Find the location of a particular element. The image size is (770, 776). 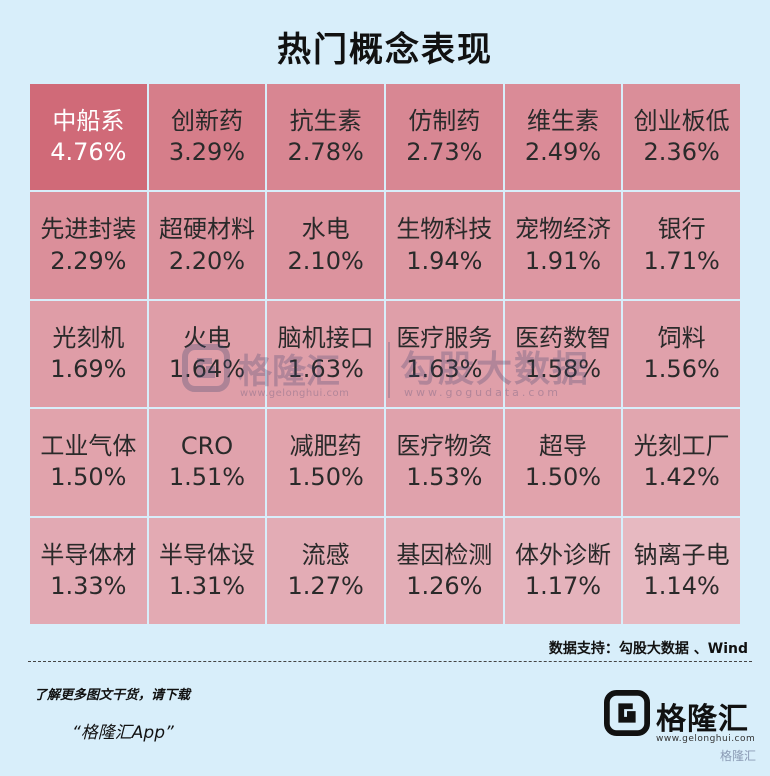

cell-change-value: 2.29% is located at coordinates (88, 260).